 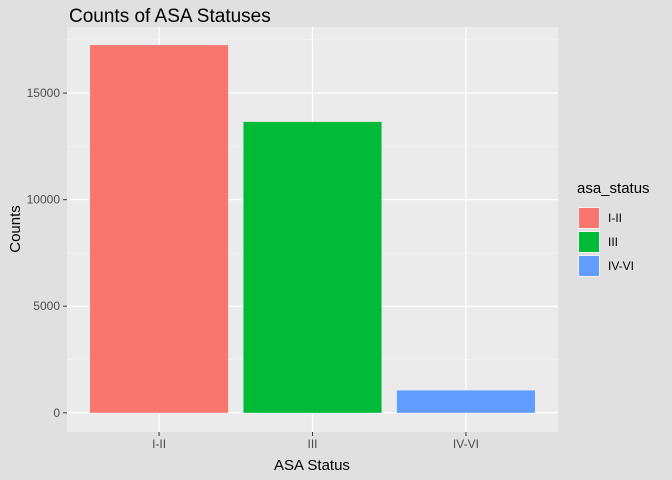 What do you see at coordinates (44, 93) in the screenshot?
I see `y-tick-label: 15000` at bounding box center [44, 93].